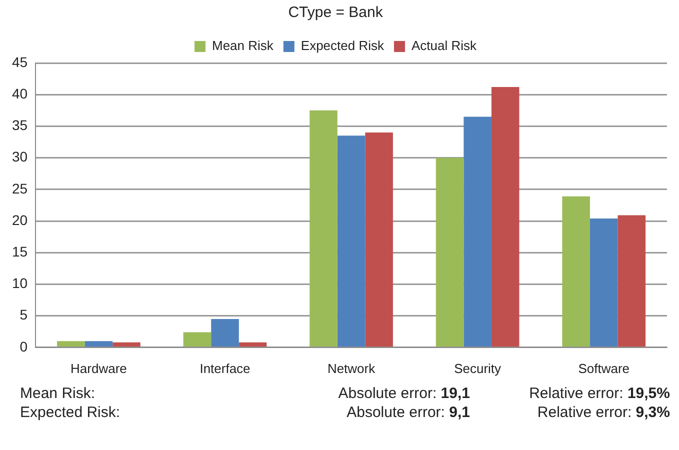 Image resolution: width=679 pixels, height=450 pixels. I want to click on x-tick-label: Interface, so click(225, 368).